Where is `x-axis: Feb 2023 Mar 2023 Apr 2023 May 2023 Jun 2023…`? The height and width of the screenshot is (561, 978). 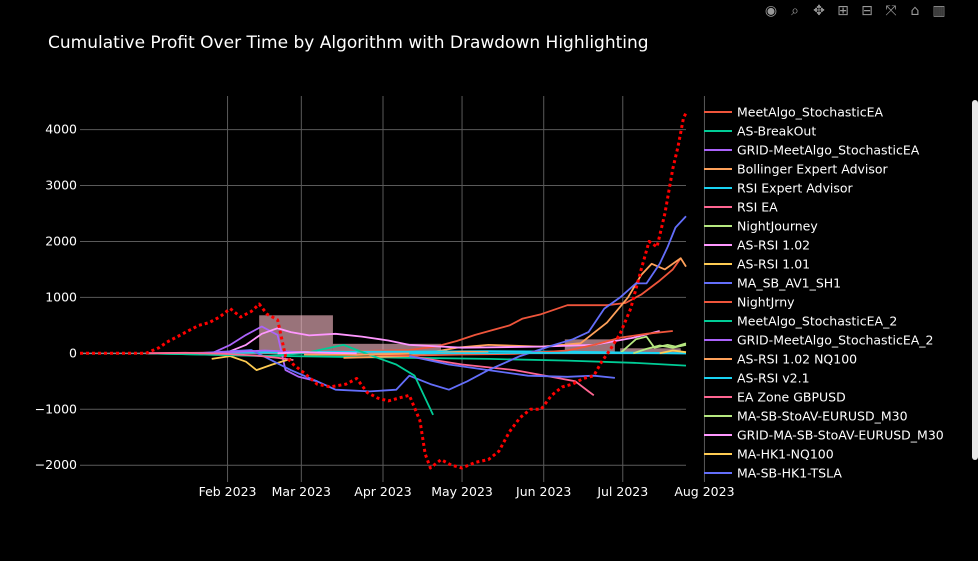 x-axis: Feb 2023 Mar 2023 Apr 2023 May 2023 Jun 2023… is located at coordinates (467, 491).